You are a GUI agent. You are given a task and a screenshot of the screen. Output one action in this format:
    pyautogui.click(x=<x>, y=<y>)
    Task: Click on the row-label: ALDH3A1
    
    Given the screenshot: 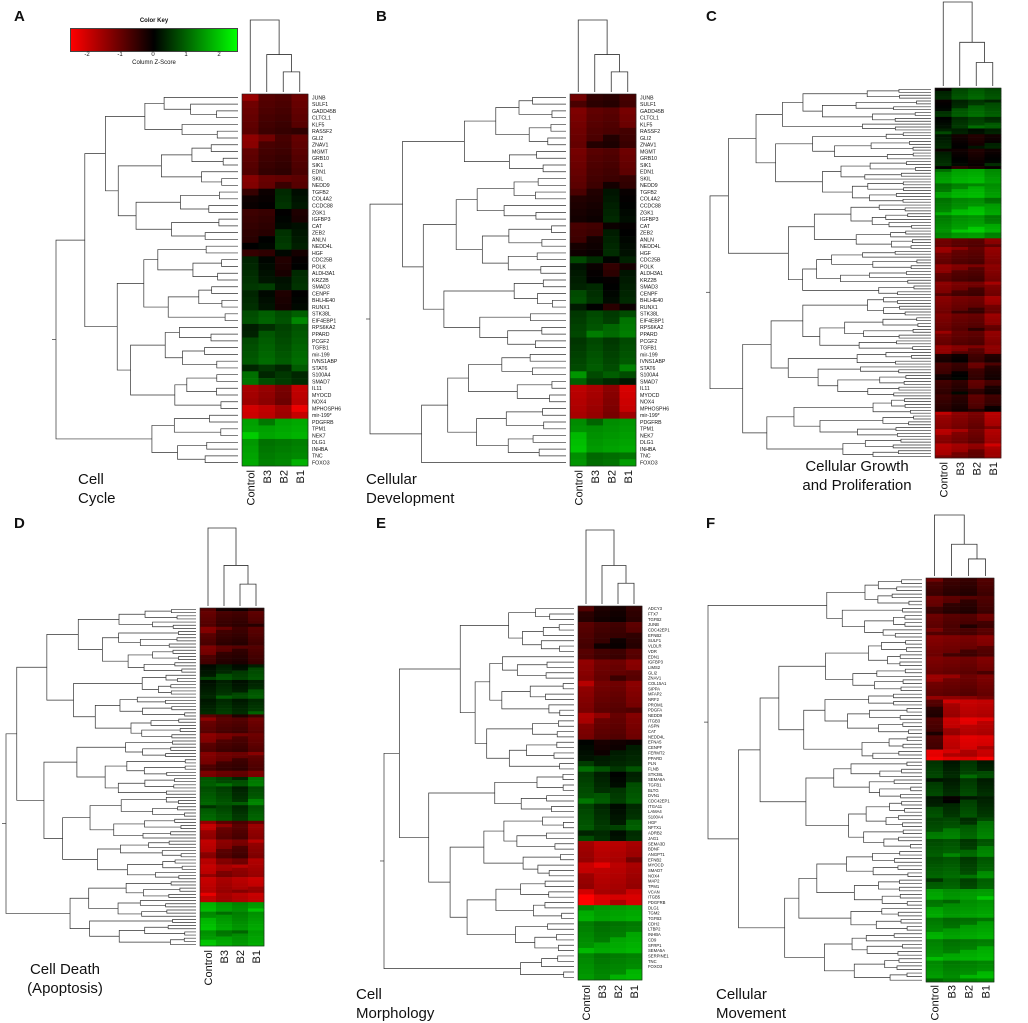 What is the action you would take?
    pyautogui.click(x=651, y=274)
    